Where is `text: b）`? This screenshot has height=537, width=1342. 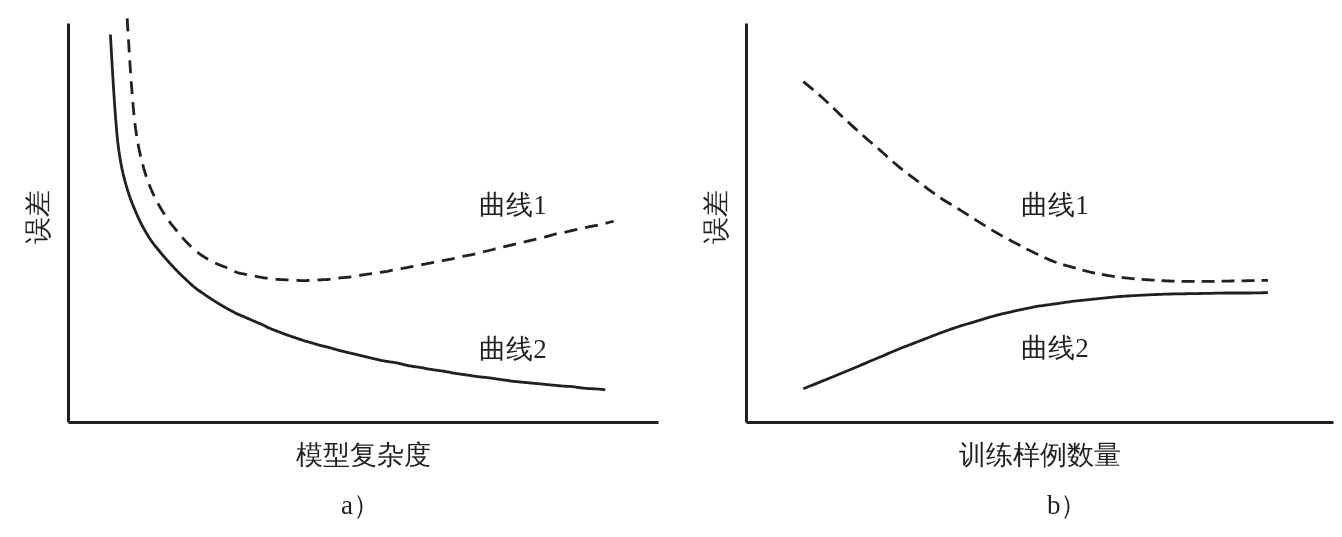
text: b） is located at coordinates (1067, 504).